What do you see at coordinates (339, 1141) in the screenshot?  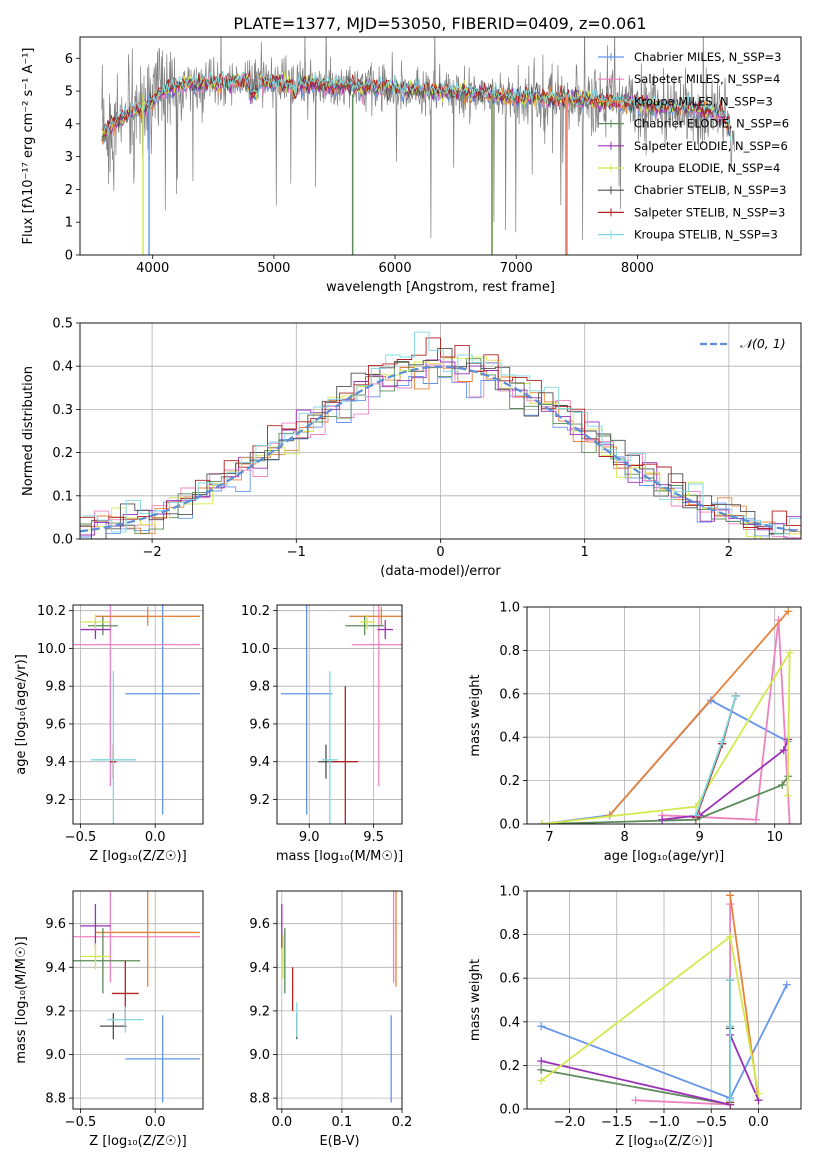 I see `x-axis-label: E(B-V)` at bounding box center [339, 1141].